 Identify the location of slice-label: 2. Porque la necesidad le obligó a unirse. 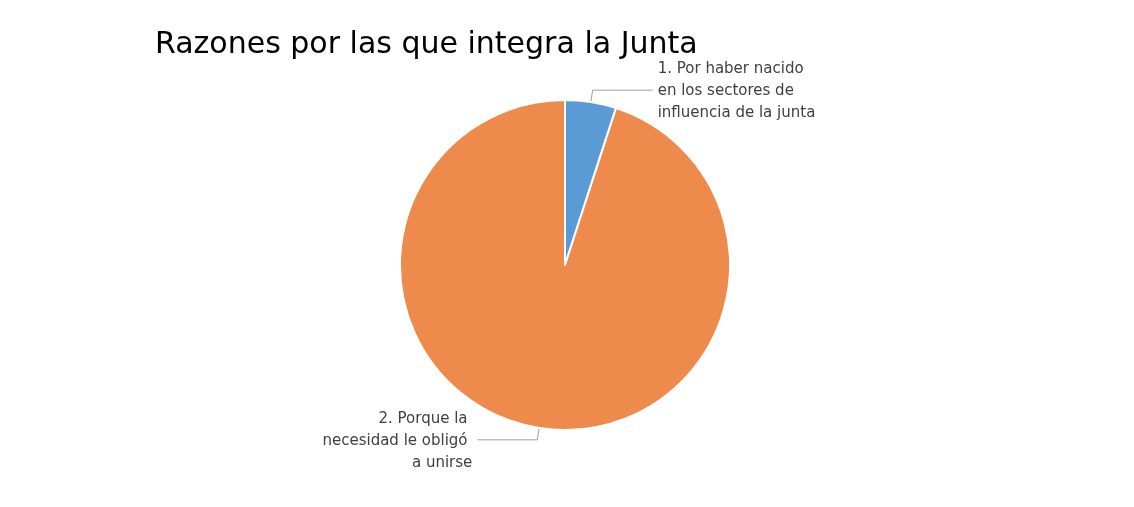
(397, 439).